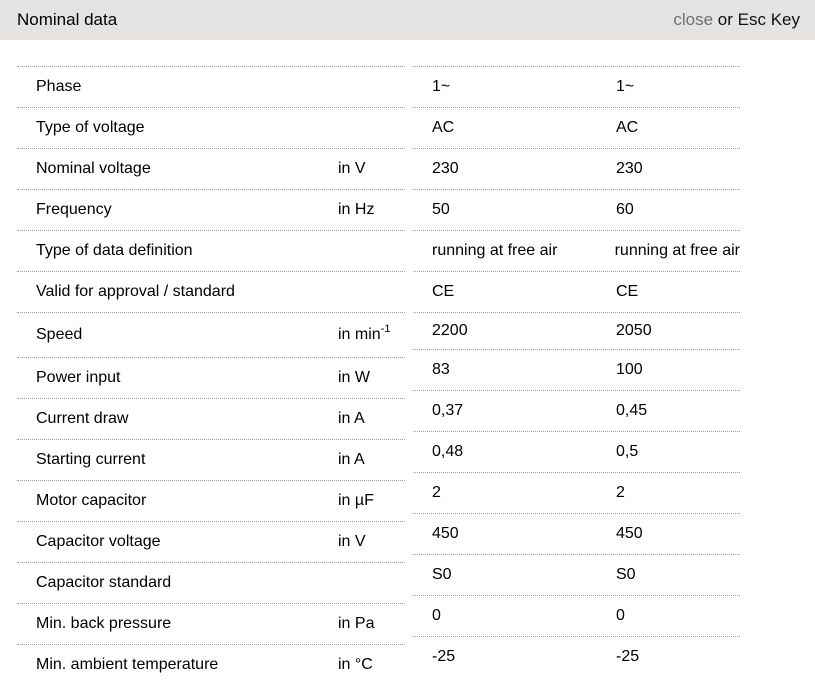  Describe the element at coordinates (576, 533) in the screenshot. I see `spec-row-values: 450 450` at that location.